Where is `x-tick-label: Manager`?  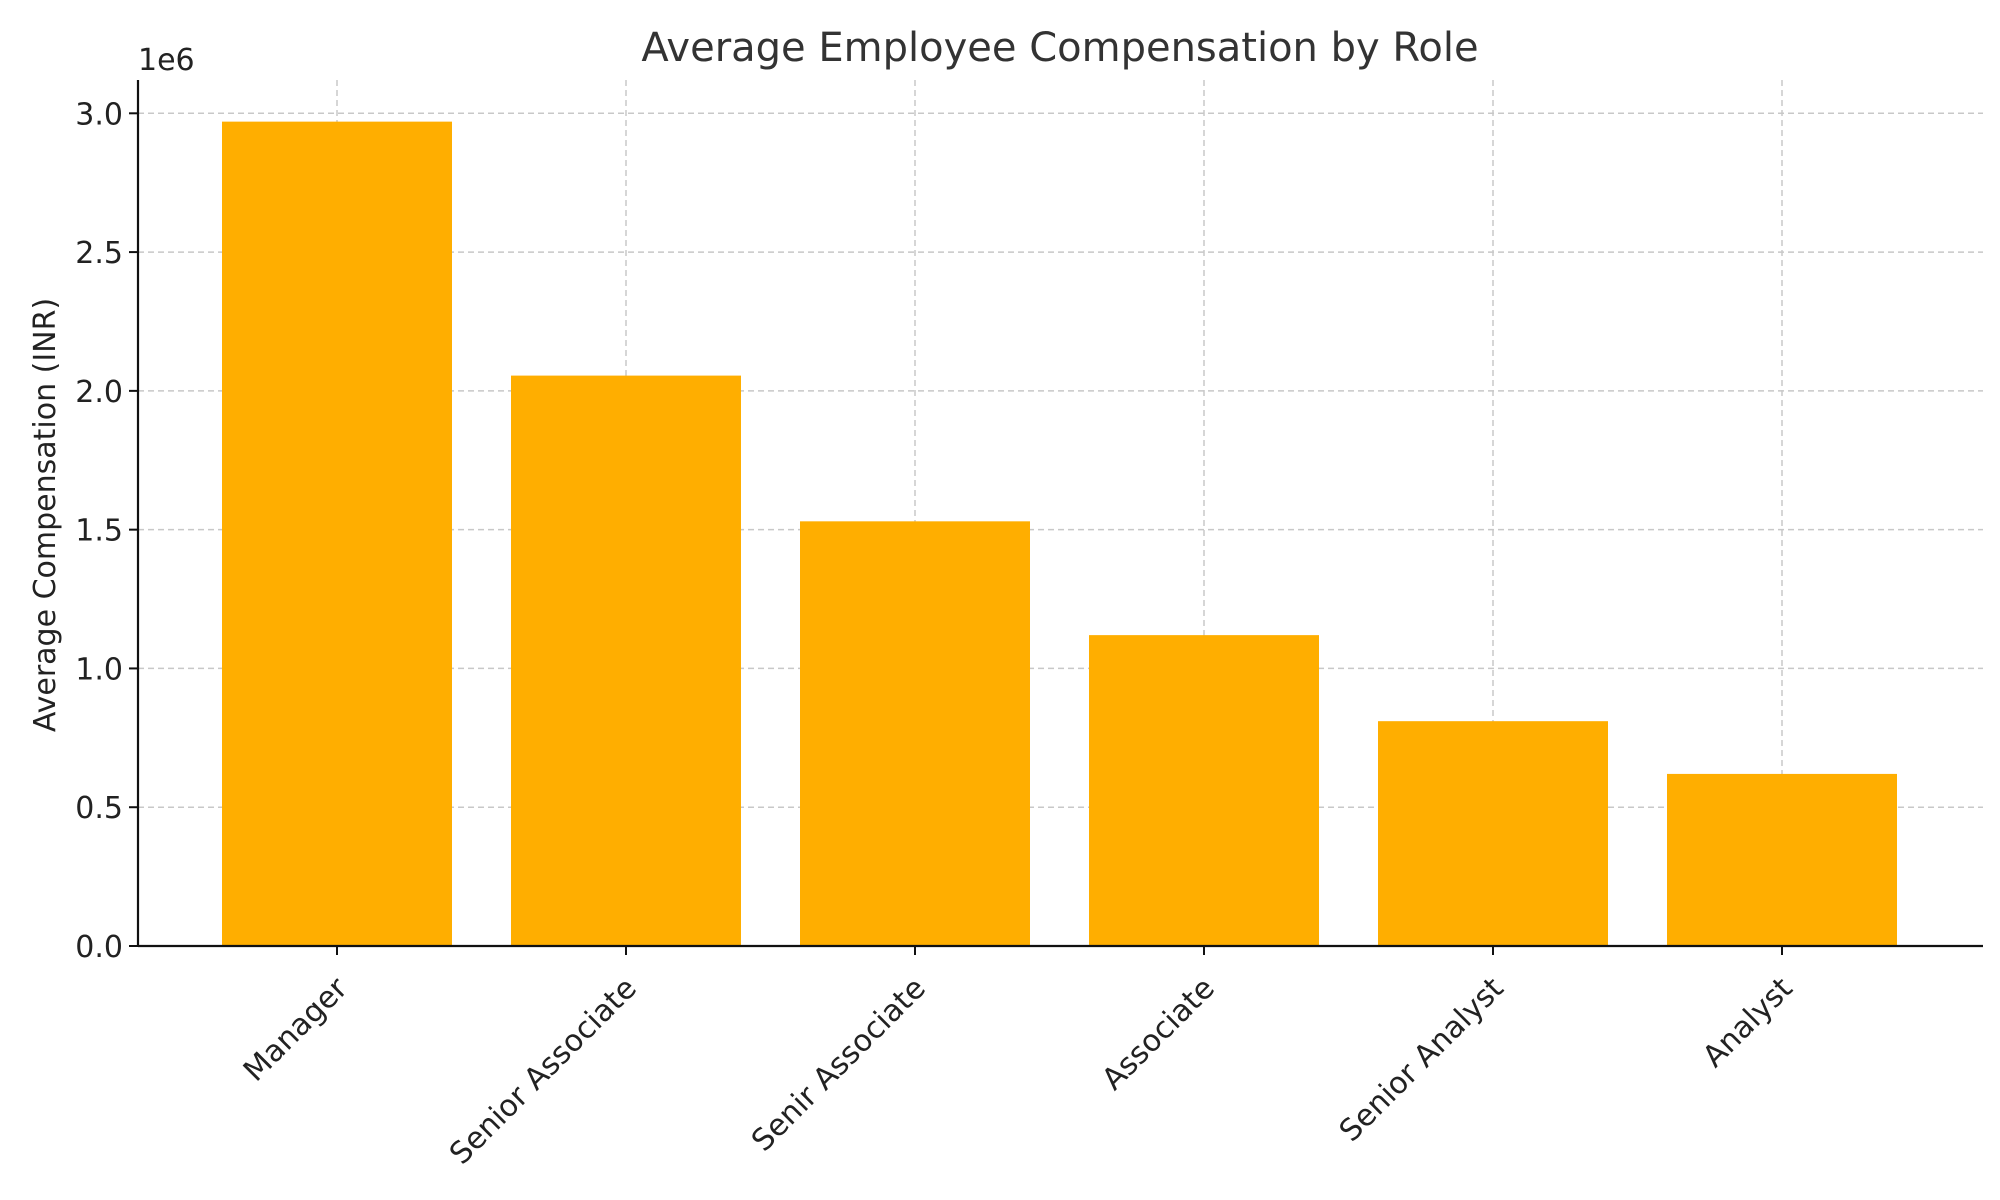
x-tick-label: Manager is located at coordinates (296, 1029).